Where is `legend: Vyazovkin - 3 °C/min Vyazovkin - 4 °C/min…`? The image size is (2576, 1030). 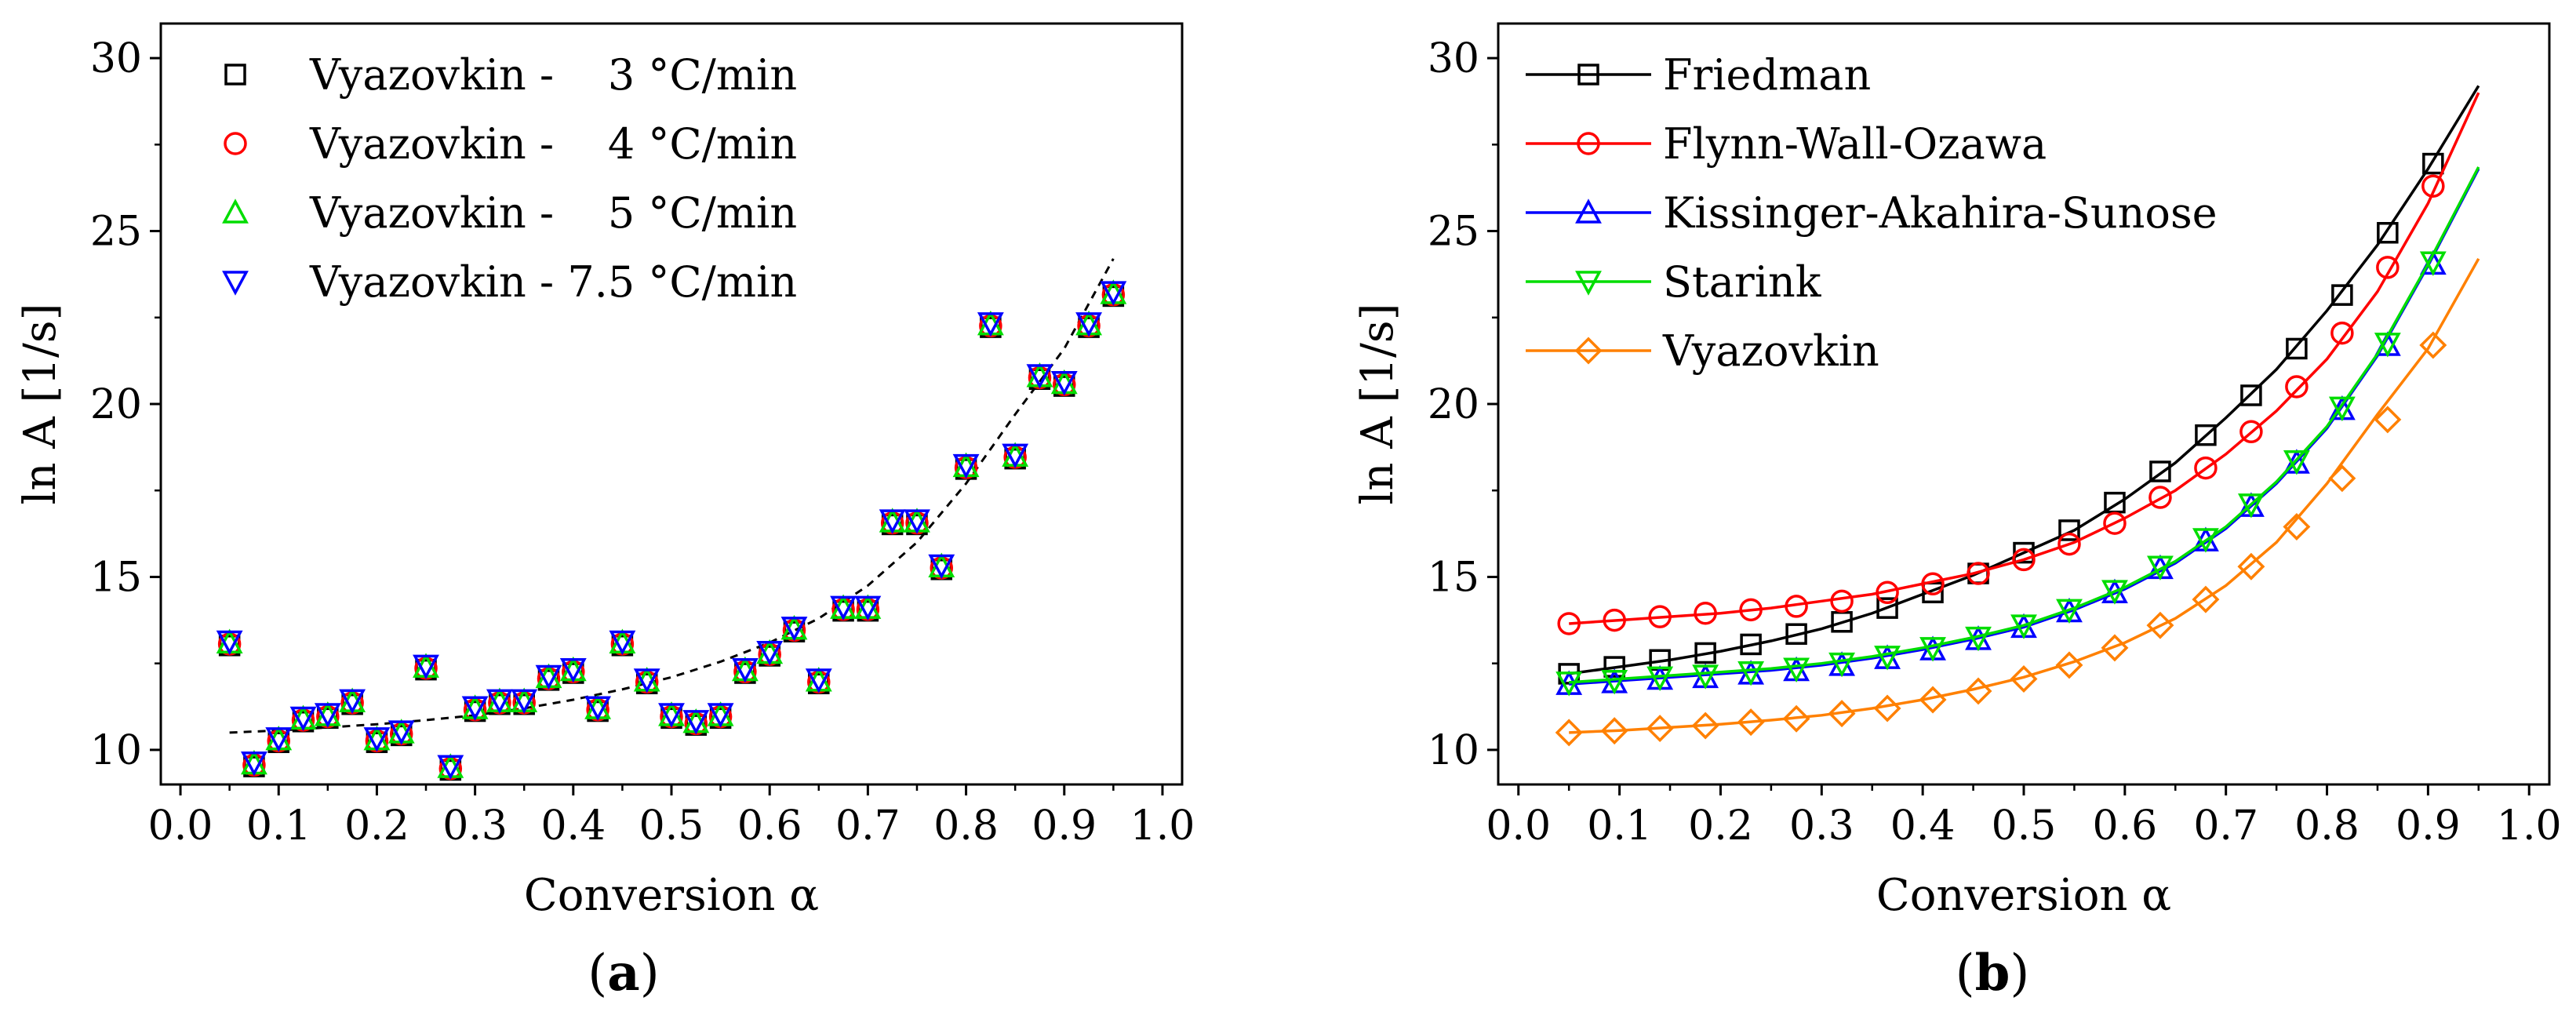 legend: Vyazovkin - 3 °C/min Vyazovkin - 4 °C/min… is located at coordinates (509, 178).